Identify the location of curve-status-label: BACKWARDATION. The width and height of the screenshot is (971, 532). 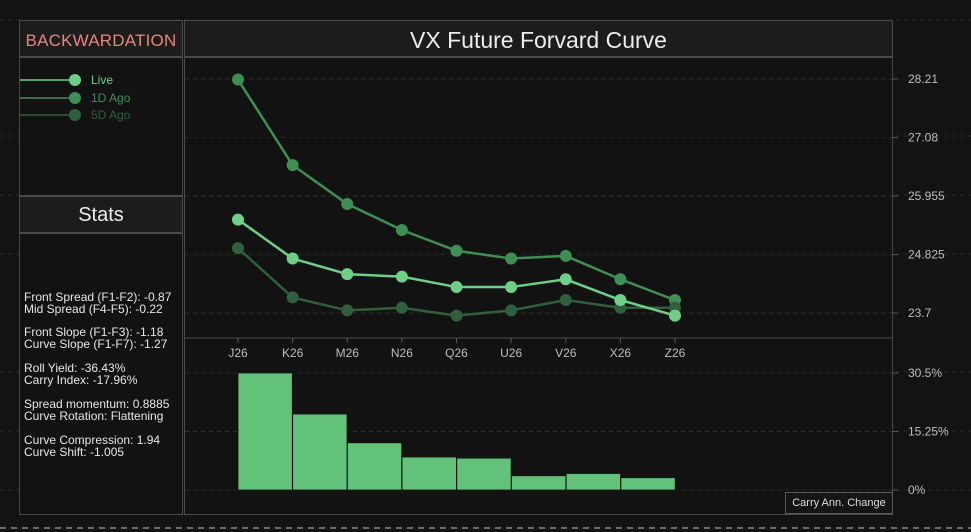
(101, 40).